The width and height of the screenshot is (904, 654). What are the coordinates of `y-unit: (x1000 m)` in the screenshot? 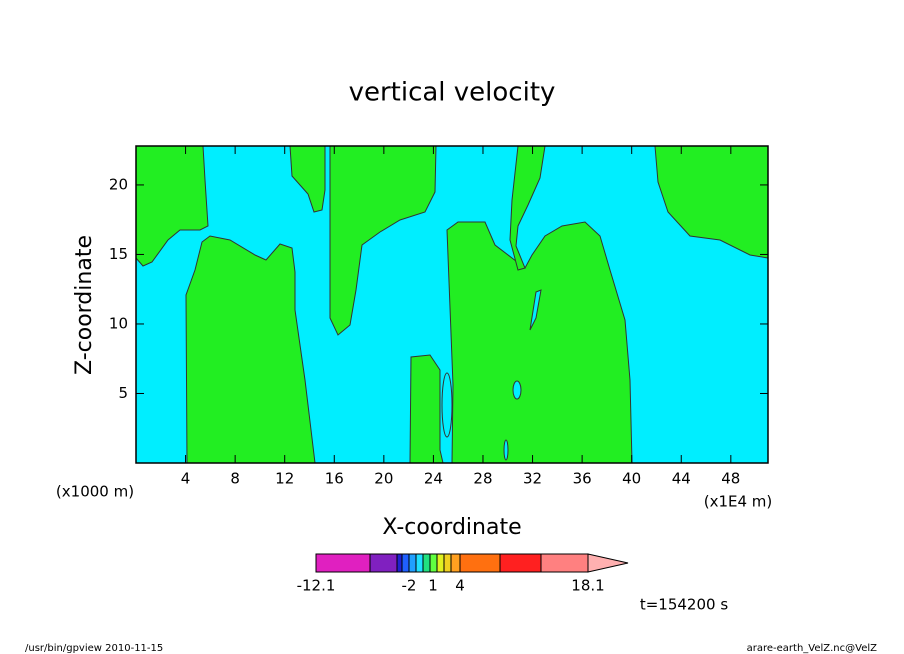 It's located at (95, 492).